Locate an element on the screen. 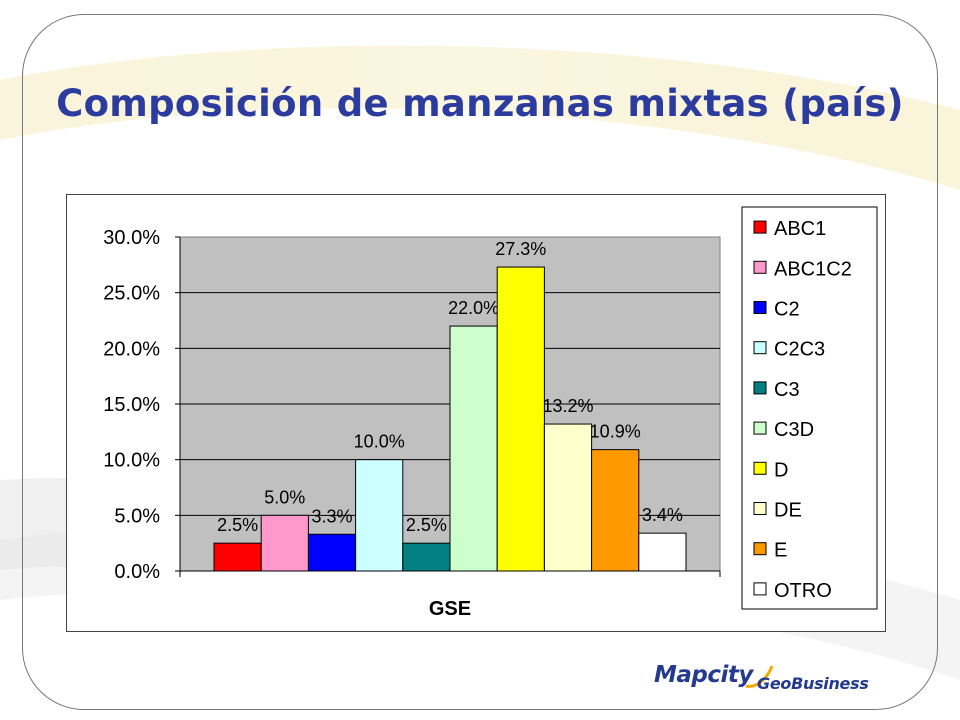 Image resolution: width=960 pixels, height=720 pixels. legend-label: ABC1 is located at coordinates (800, 229).